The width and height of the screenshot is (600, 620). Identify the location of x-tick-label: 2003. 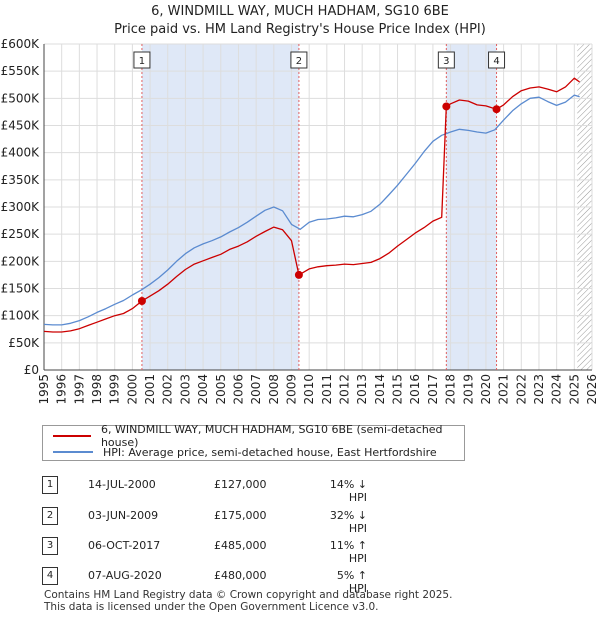
(185, 389).